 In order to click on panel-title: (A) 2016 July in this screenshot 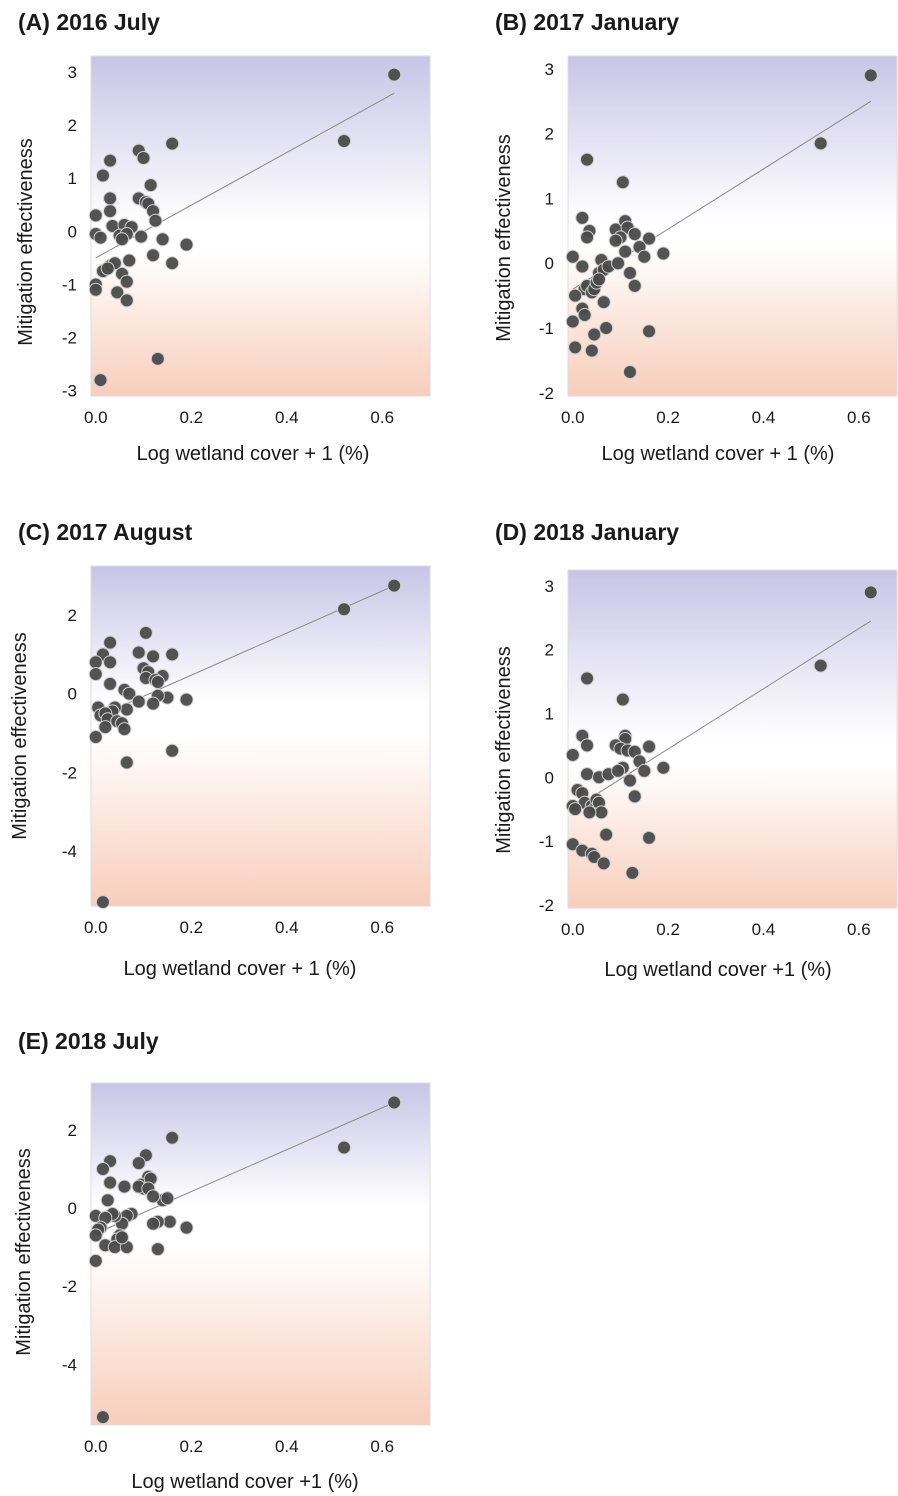, I will do `click(89, 22)`.